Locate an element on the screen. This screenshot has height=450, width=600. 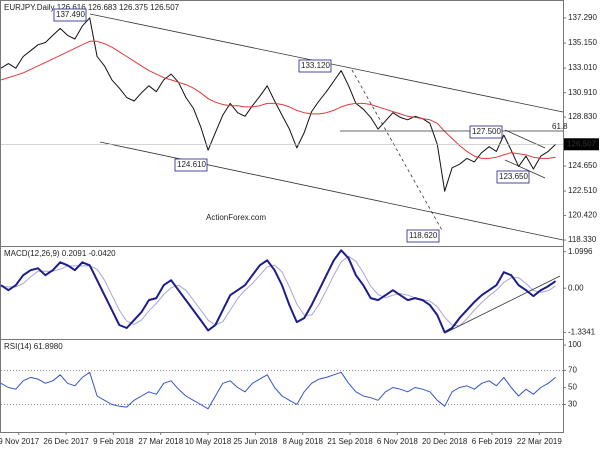
annotation: 124.610 is located at coordinates (191, 164).